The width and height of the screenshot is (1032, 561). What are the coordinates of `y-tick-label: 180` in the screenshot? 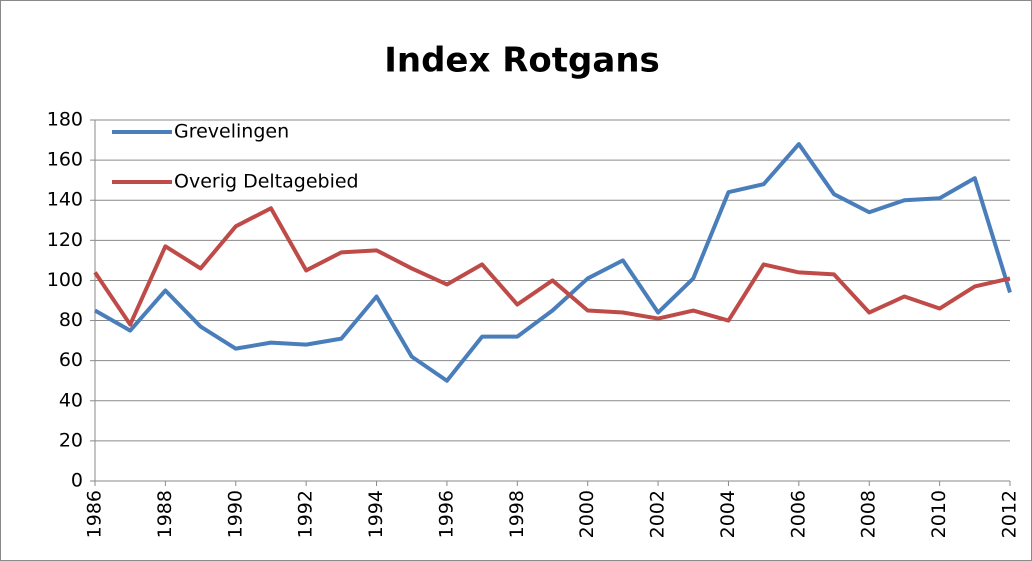 It's located at (65, 120).